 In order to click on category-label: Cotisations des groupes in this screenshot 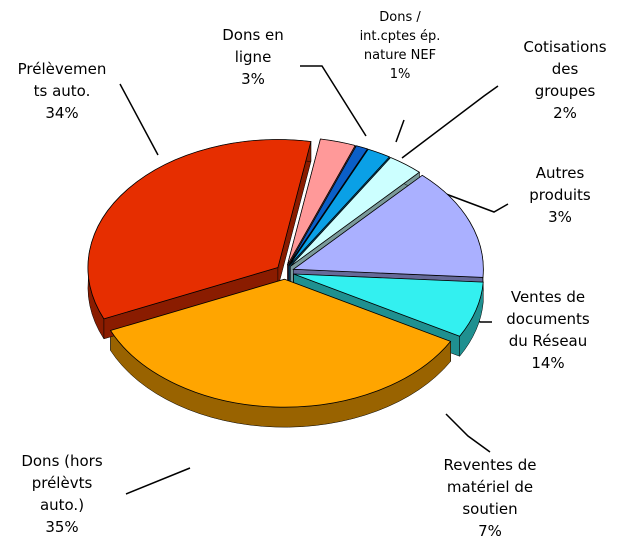, I will do `click(565, 69)`.